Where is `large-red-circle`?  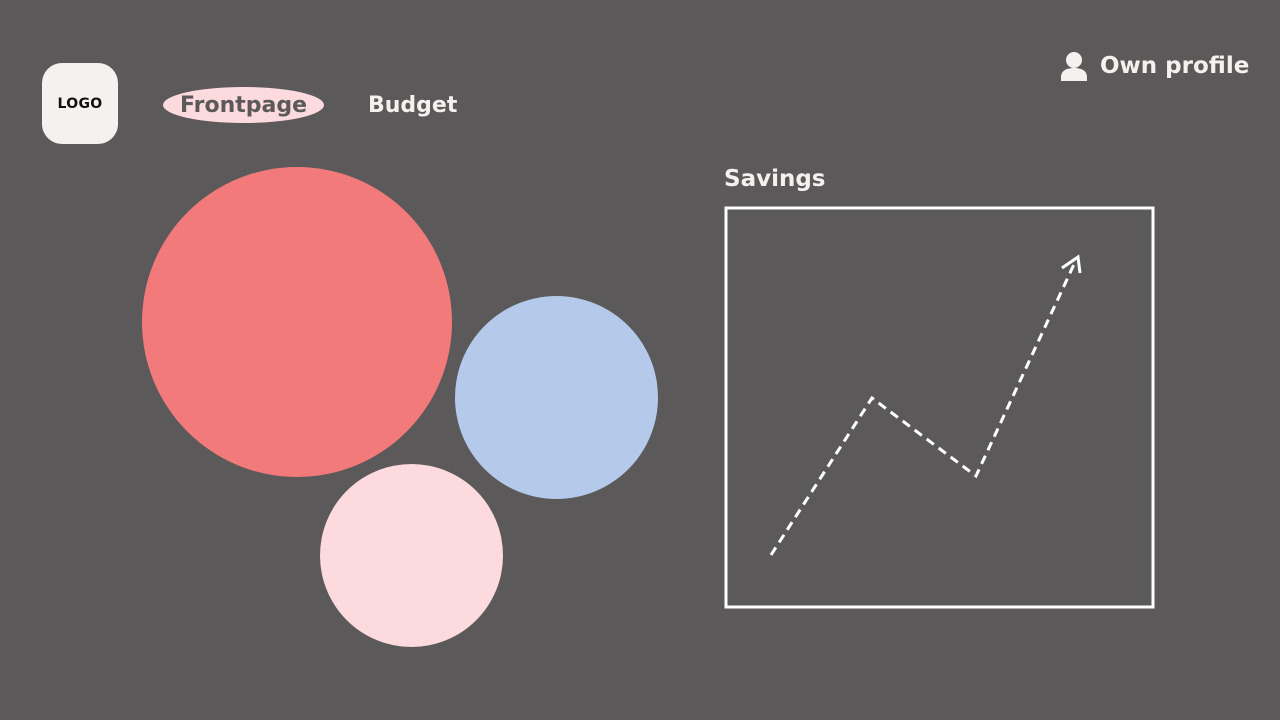 large-red-circle is located at coordinates (297, 322).